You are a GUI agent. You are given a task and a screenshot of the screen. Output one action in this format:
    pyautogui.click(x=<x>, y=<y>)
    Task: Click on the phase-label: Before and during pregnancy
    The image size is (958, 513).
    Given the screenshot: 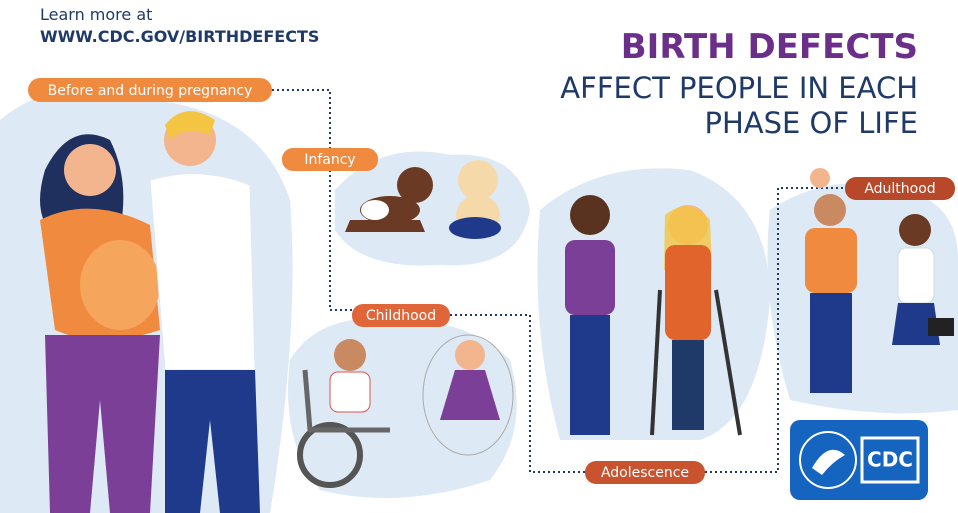 What is the action you would take?
    pyautogui.click(x=150, y=90)
    